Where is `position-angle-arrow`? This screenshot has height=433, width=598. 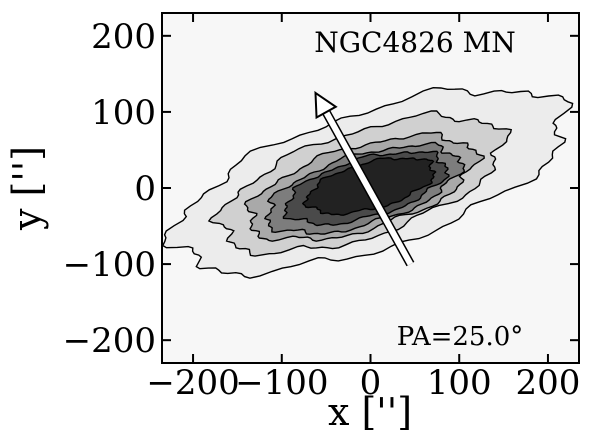
position-angle-arrow is located at coordinates (364, 178).